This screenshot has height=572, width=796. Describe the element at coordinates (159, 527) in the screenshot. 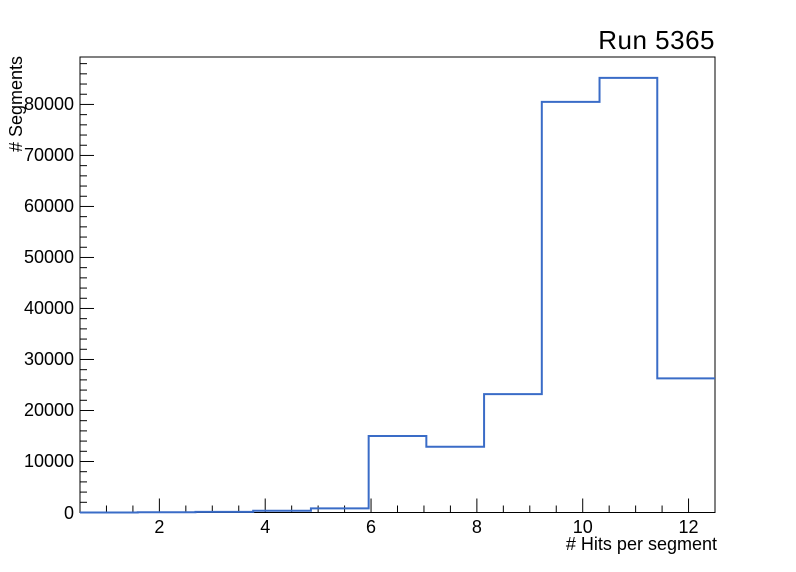

I see `x-tick-label: 2` at that location.